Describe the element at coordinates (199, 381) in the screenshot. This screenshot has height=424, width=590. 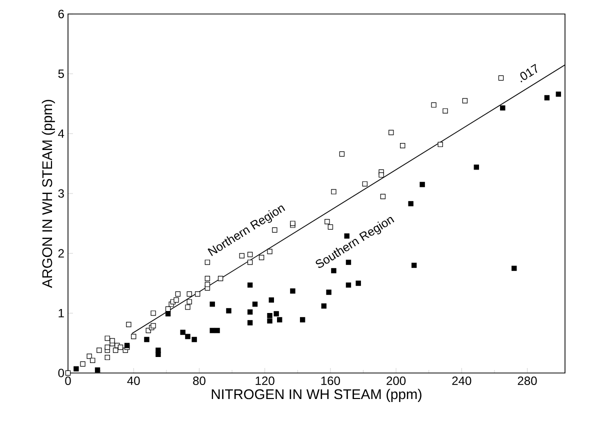
I see `x-tick-label: 80` at that location.